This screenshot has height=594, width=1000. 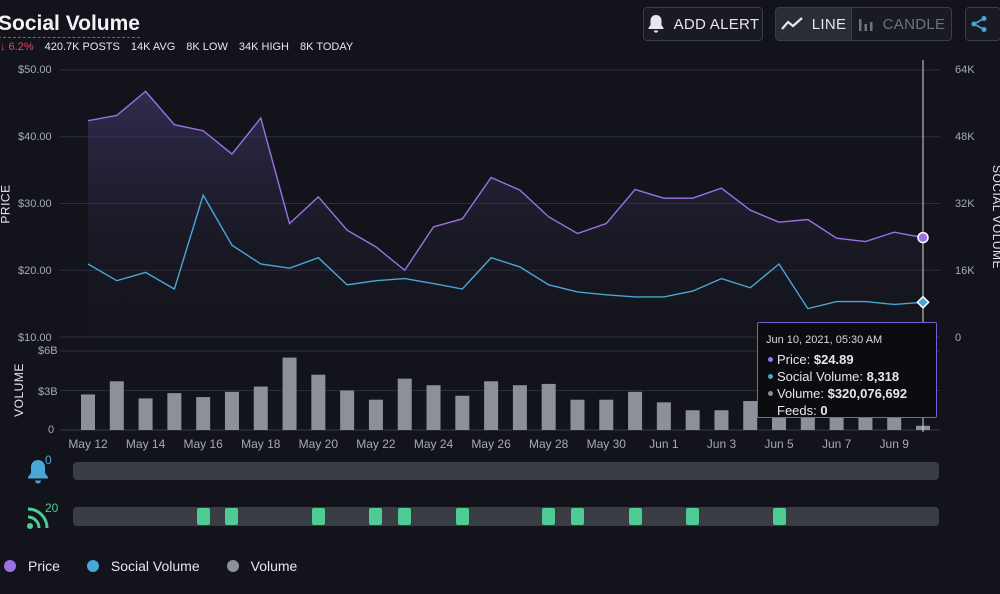 I want to click on legend-item-social-volume: Social Volume, so click(x=143, y=566).